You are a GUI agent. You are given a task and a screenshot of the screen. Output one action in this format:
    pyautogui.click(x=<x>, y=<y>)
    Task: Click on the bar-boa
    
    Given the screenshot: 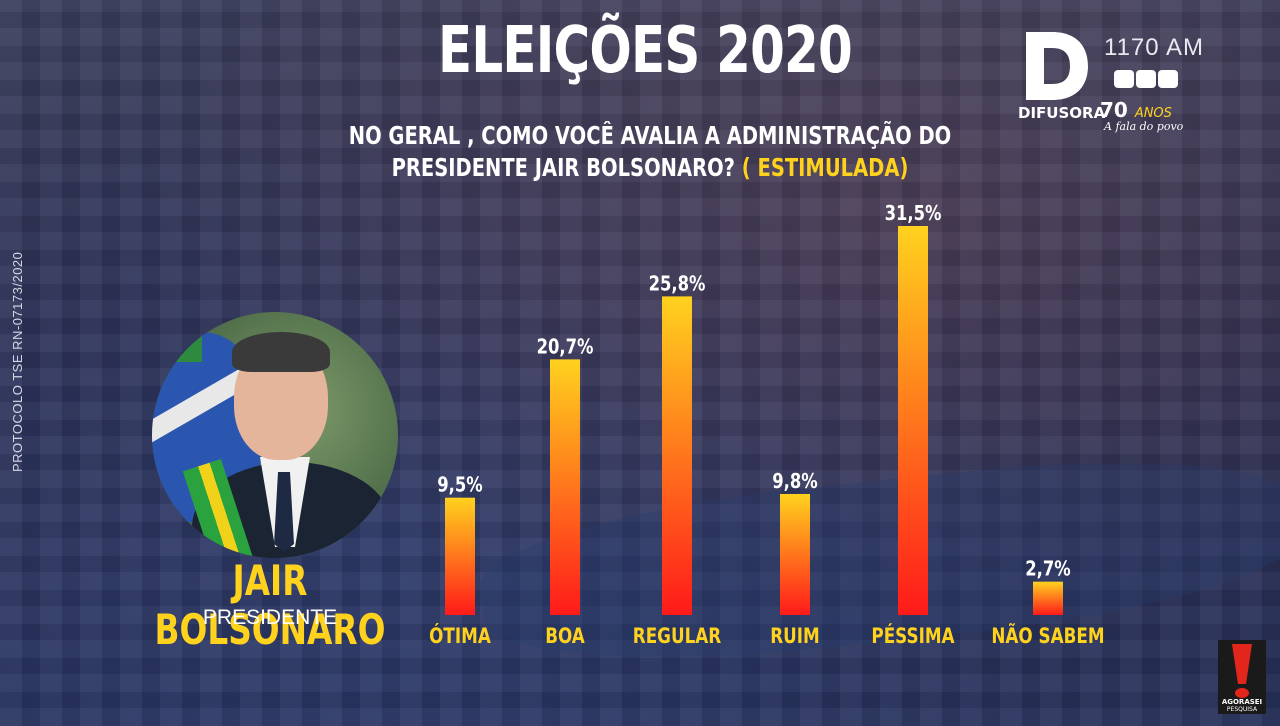 What is the action you would take?
    pyautogui.click(x=565, y=487)
    